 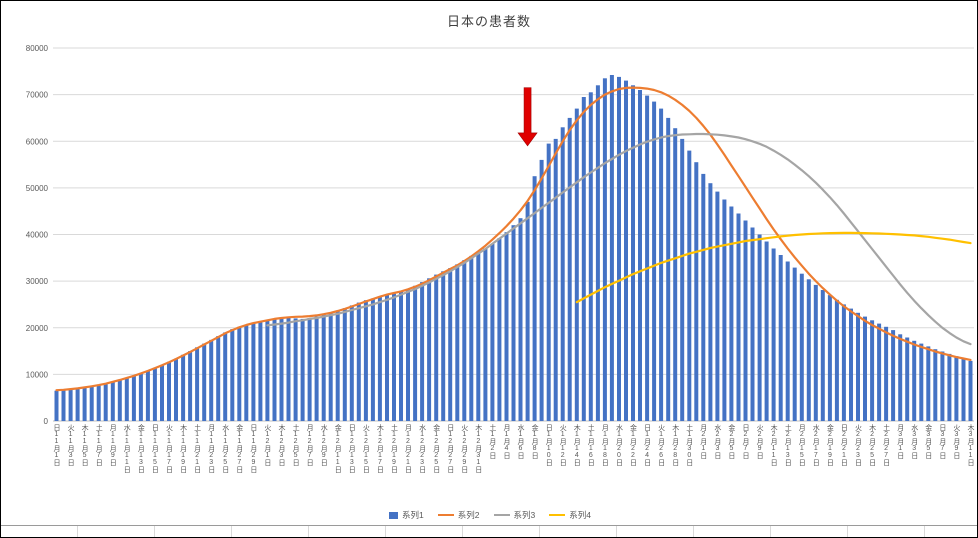 I want to click on chart-title: 日本の患者数, so click(x=488, y=21).